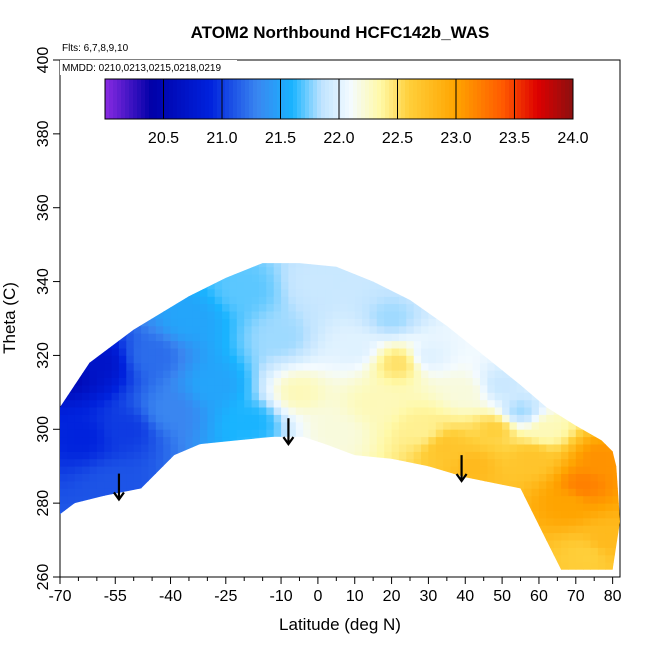 This screenshot has width=650, height=650. What do you see at coordinates (407, 99) in the screenshot?
I see `colorbar-segment` at bounding box center [407, 99].